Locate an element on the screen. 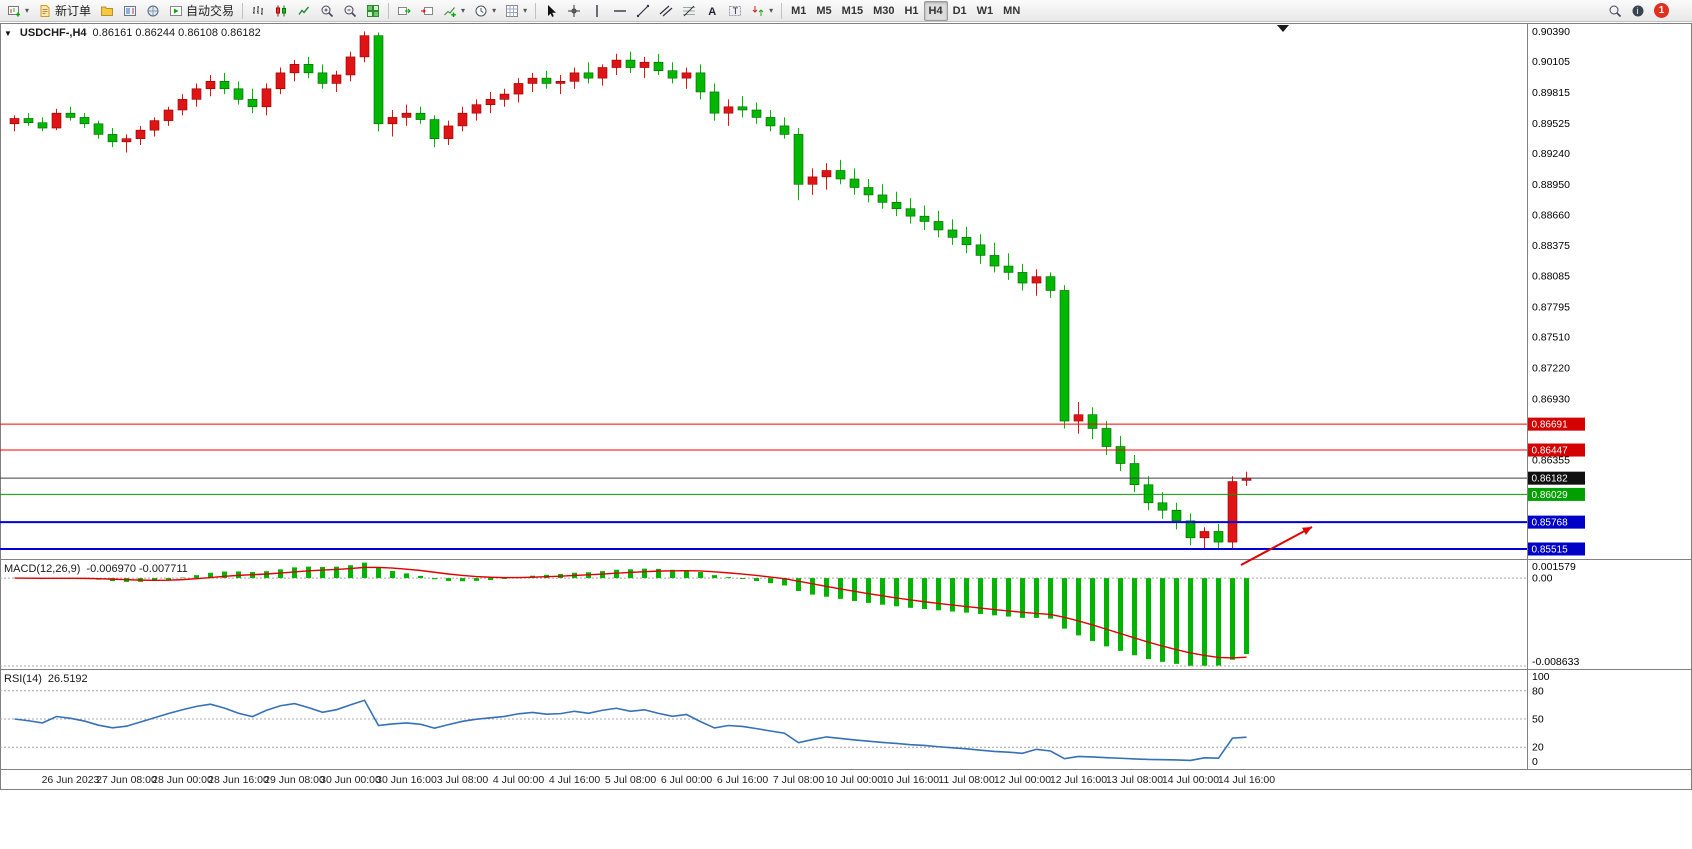 The height and width of the screenshot is (849, 1692). svg-text: 4 Jul 16:00 is located at coordinates (575, 780).